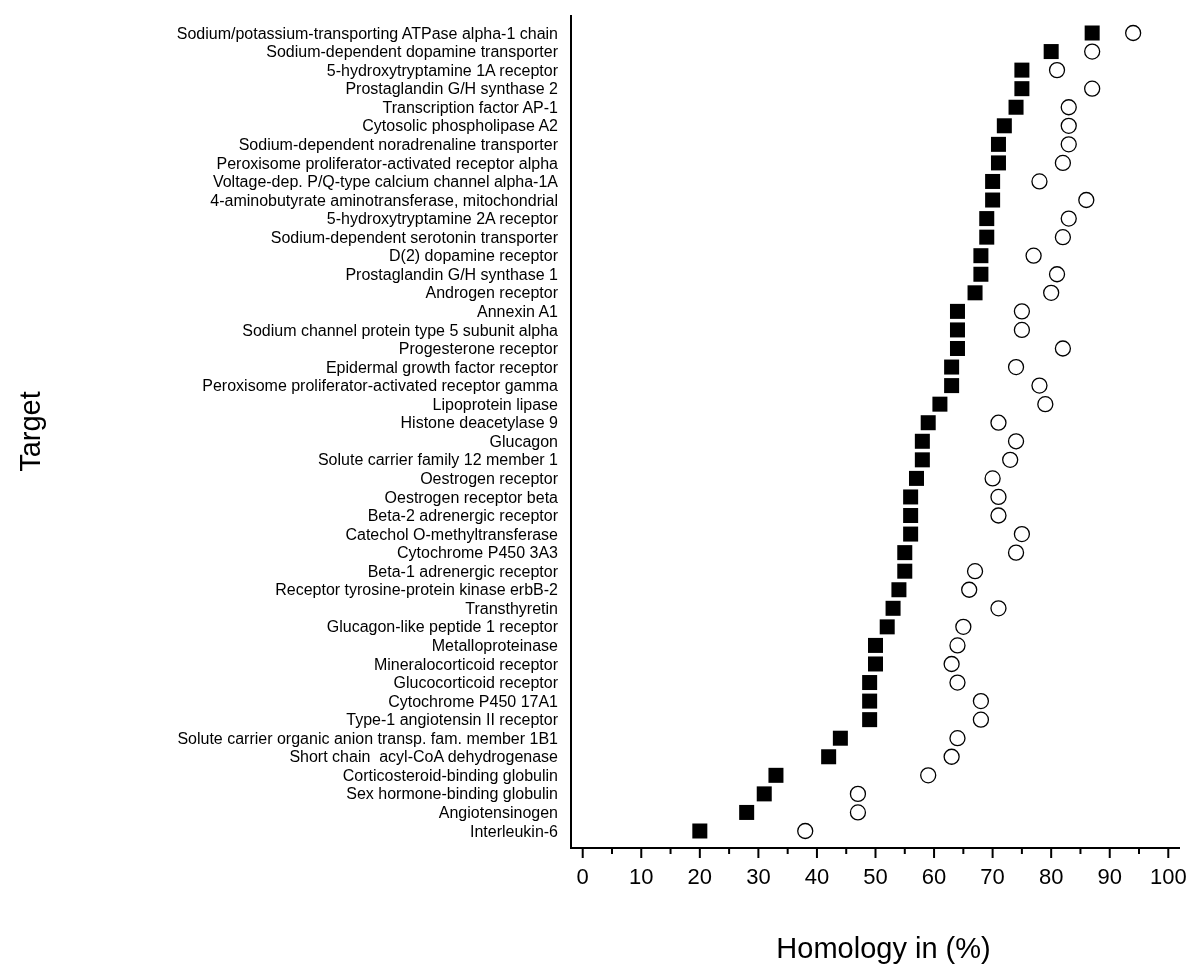 The image size is (1194, 971). I want to click on y-tick-label: Glucocorticoid receptor, so click(476, 683).